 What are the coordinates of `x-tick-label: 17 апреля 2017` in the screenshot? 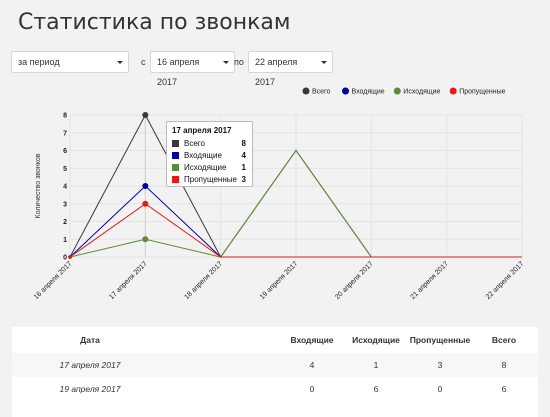 It's located at (128, 280).